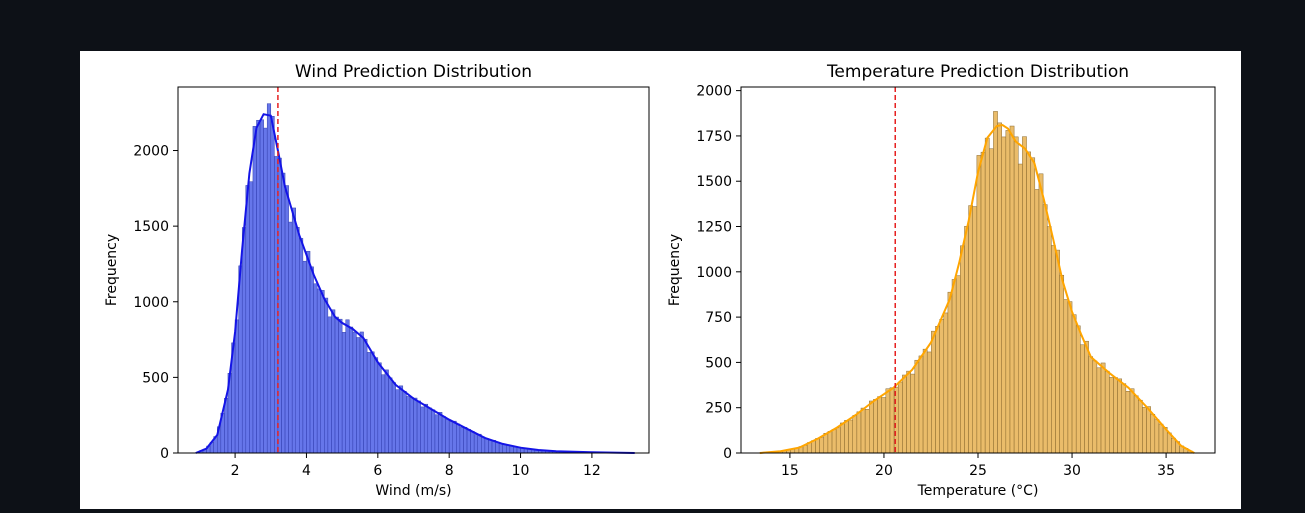 Image resolution: width=1305 pixels, height=513 pixels. What do you see at coordinates (592, 471) in the screenshot?
I see `x-tick-label: 12` at bounding box center [592, 471].